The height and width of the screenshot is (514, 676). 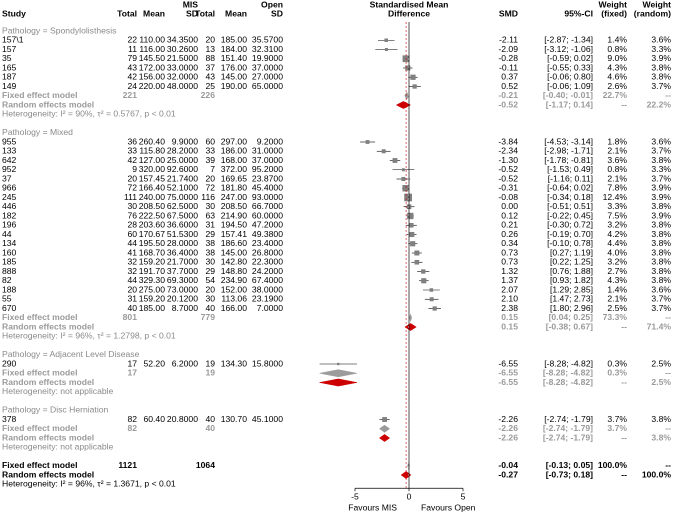 I want to click on study-name: 196, so click(x=9, y=225).